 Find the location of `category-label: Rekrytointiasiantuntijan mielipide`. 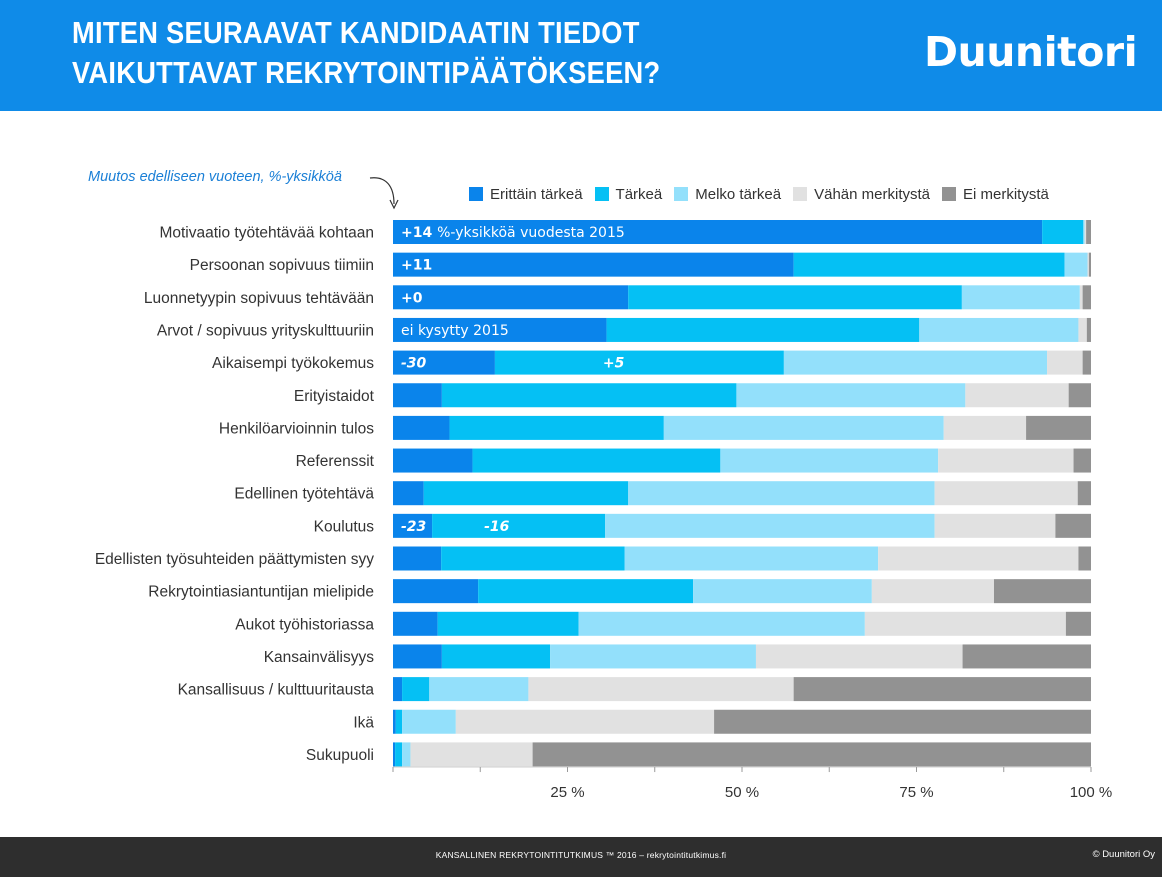

category-label: Rekrytointiasiantuntijan mielipide is located at coordinates (261, 592).